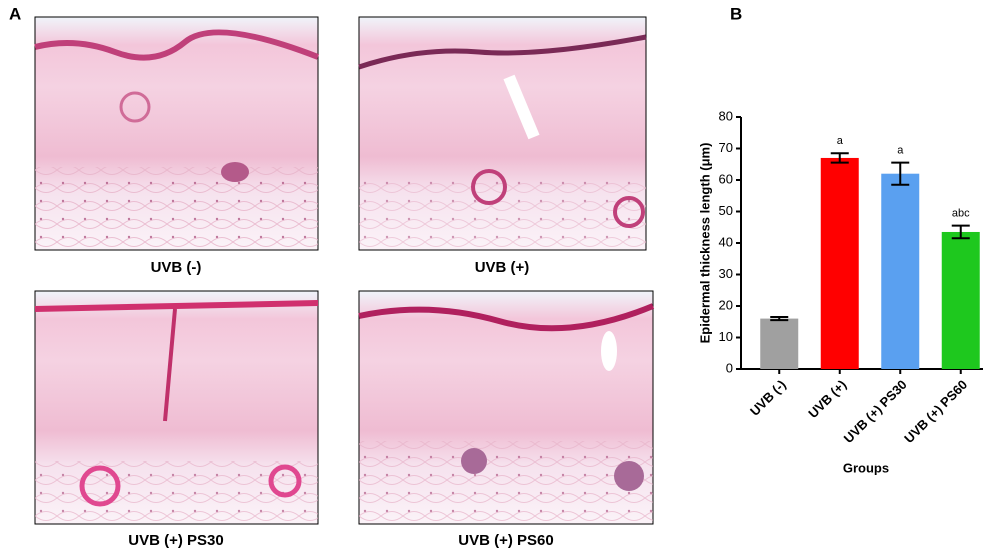 Image resolution: width=1000 pixels, height=558 pixels. Describe the element at coordinates (726, 336) in the screenshot. I see `y-tick-label: 10` at that location.